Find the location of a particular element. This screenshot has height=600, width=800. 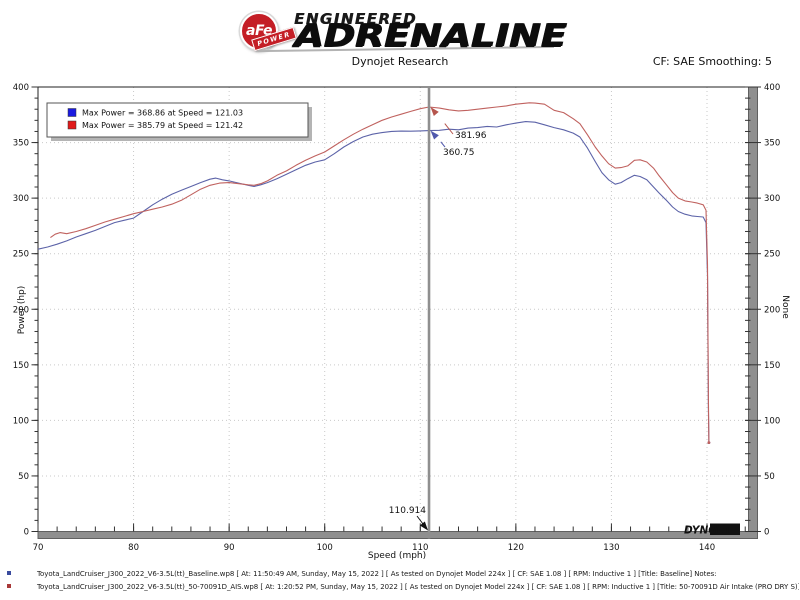

y-tick-label-left-50: 50 is located at coordinates (23, 477).